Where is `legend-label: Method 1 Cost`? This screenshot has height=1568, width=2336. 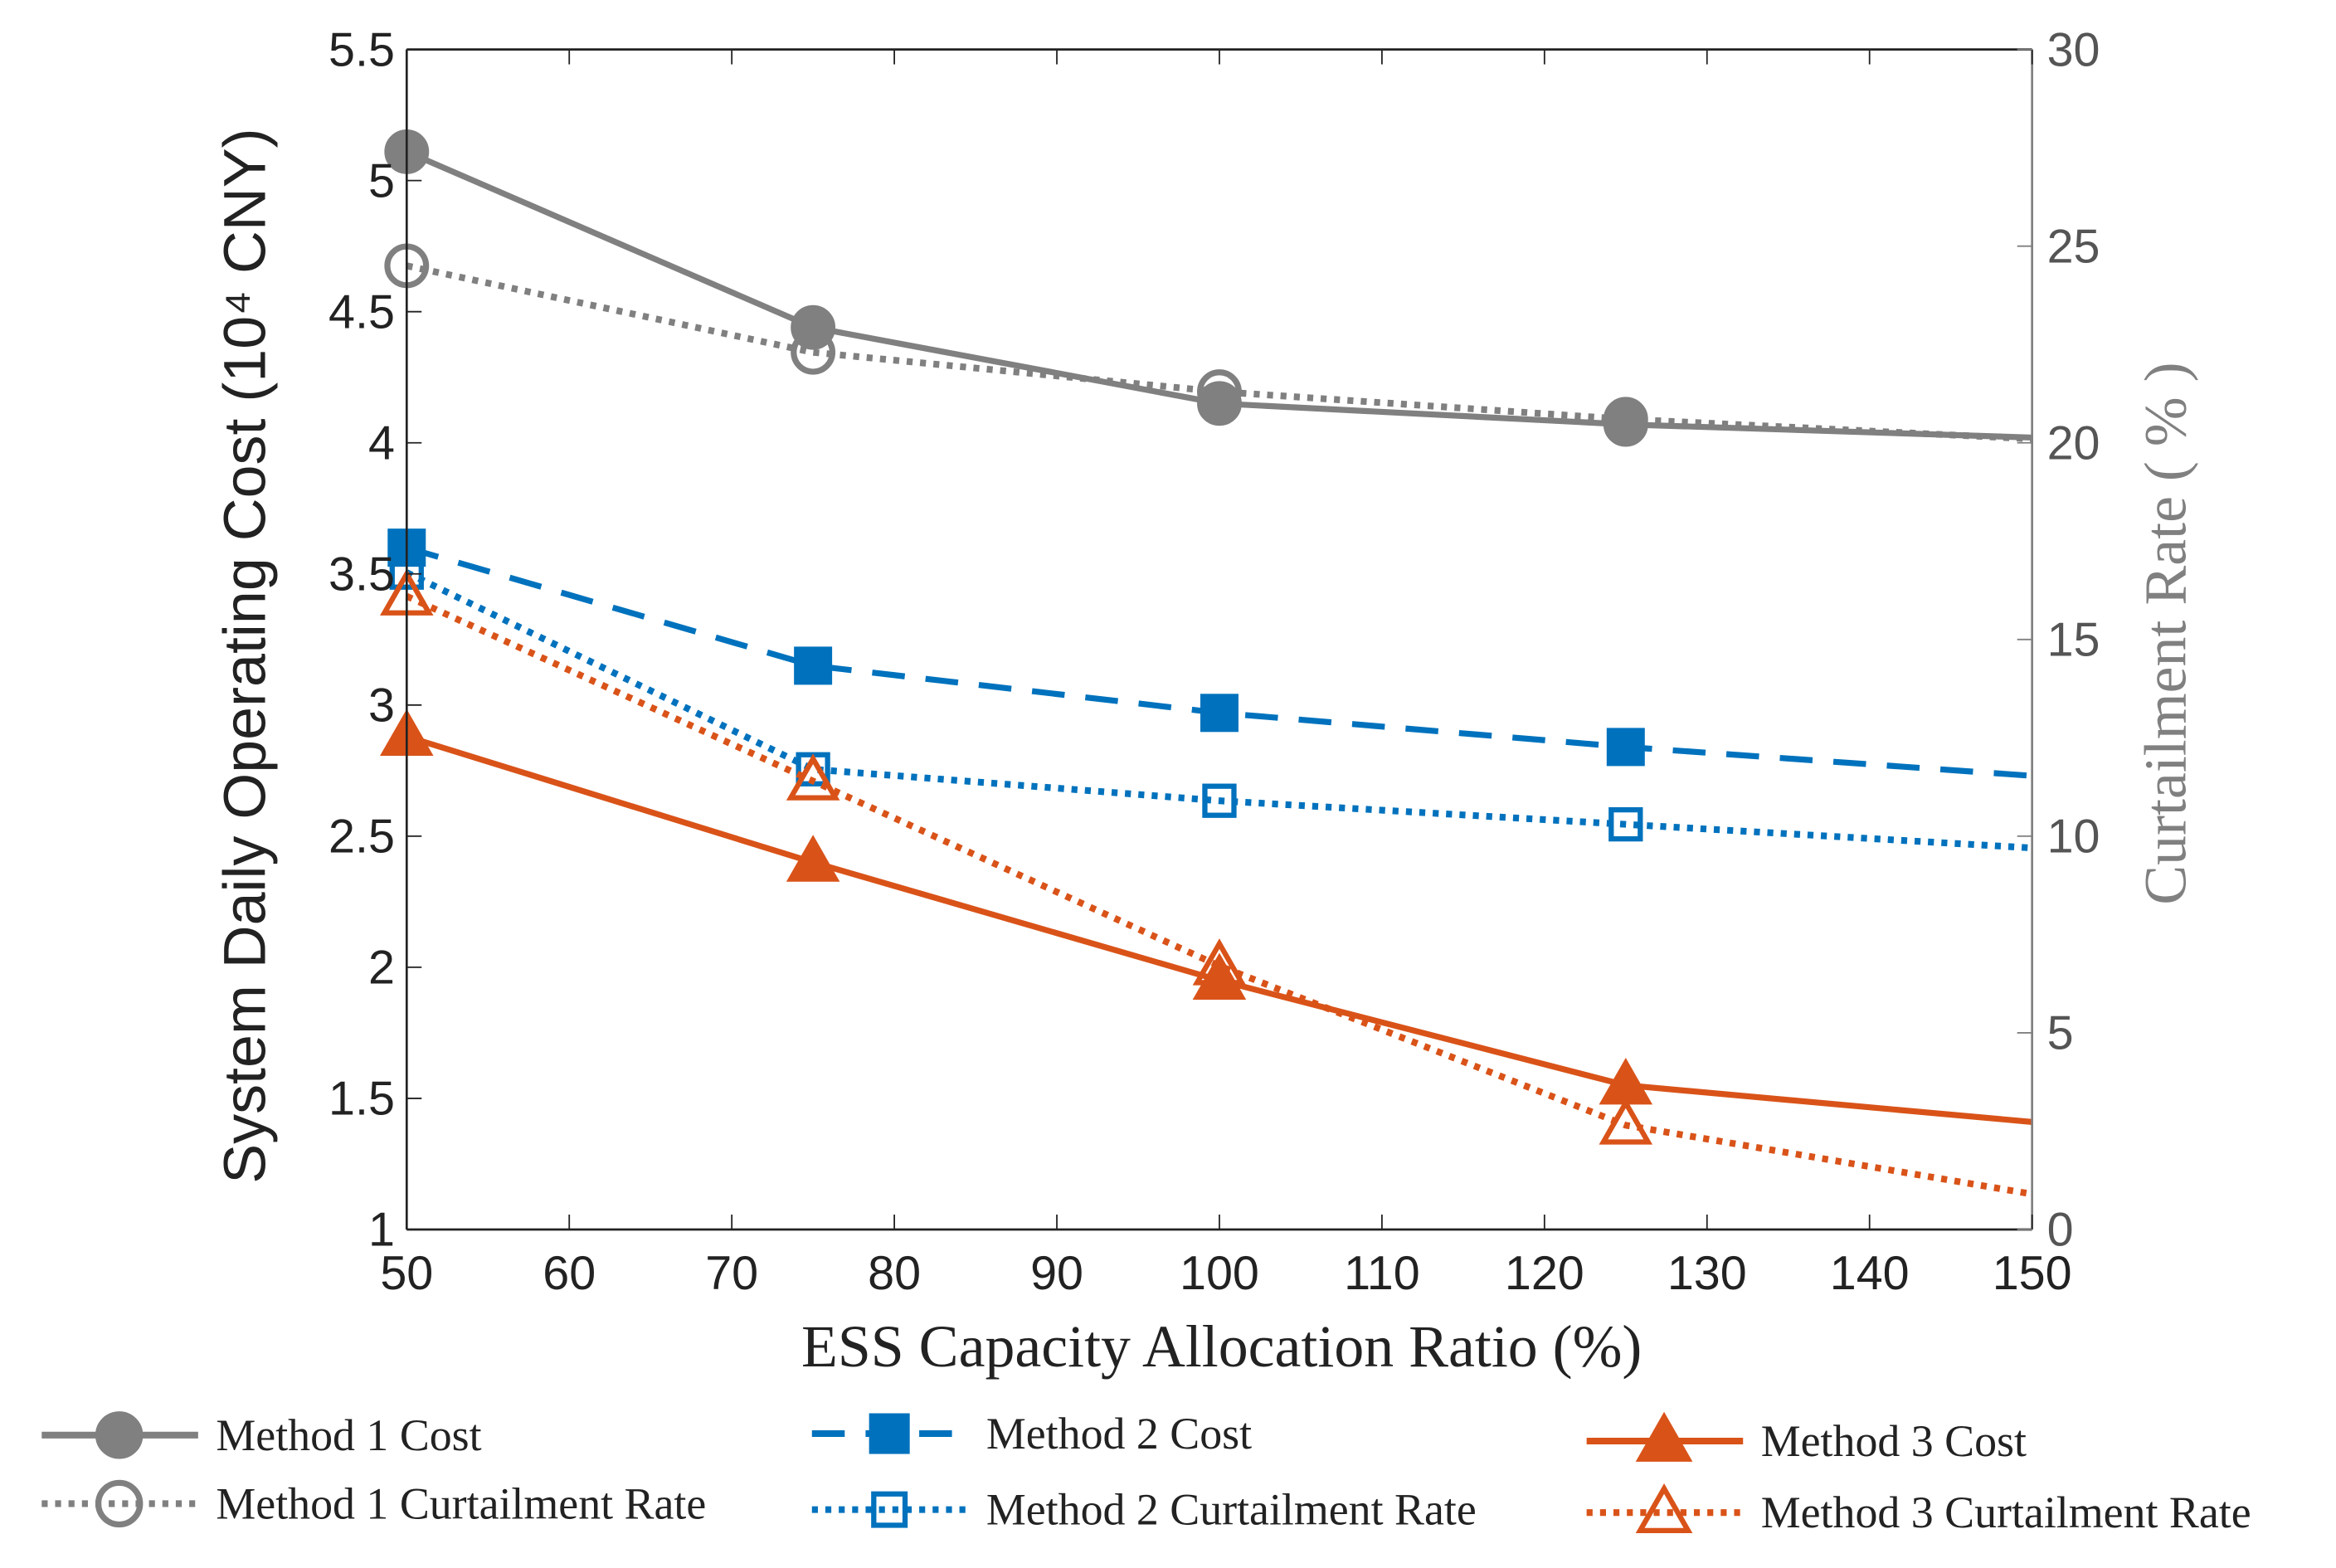 legend-label: Method 1 Cost is located at coordinates (348, 1435).